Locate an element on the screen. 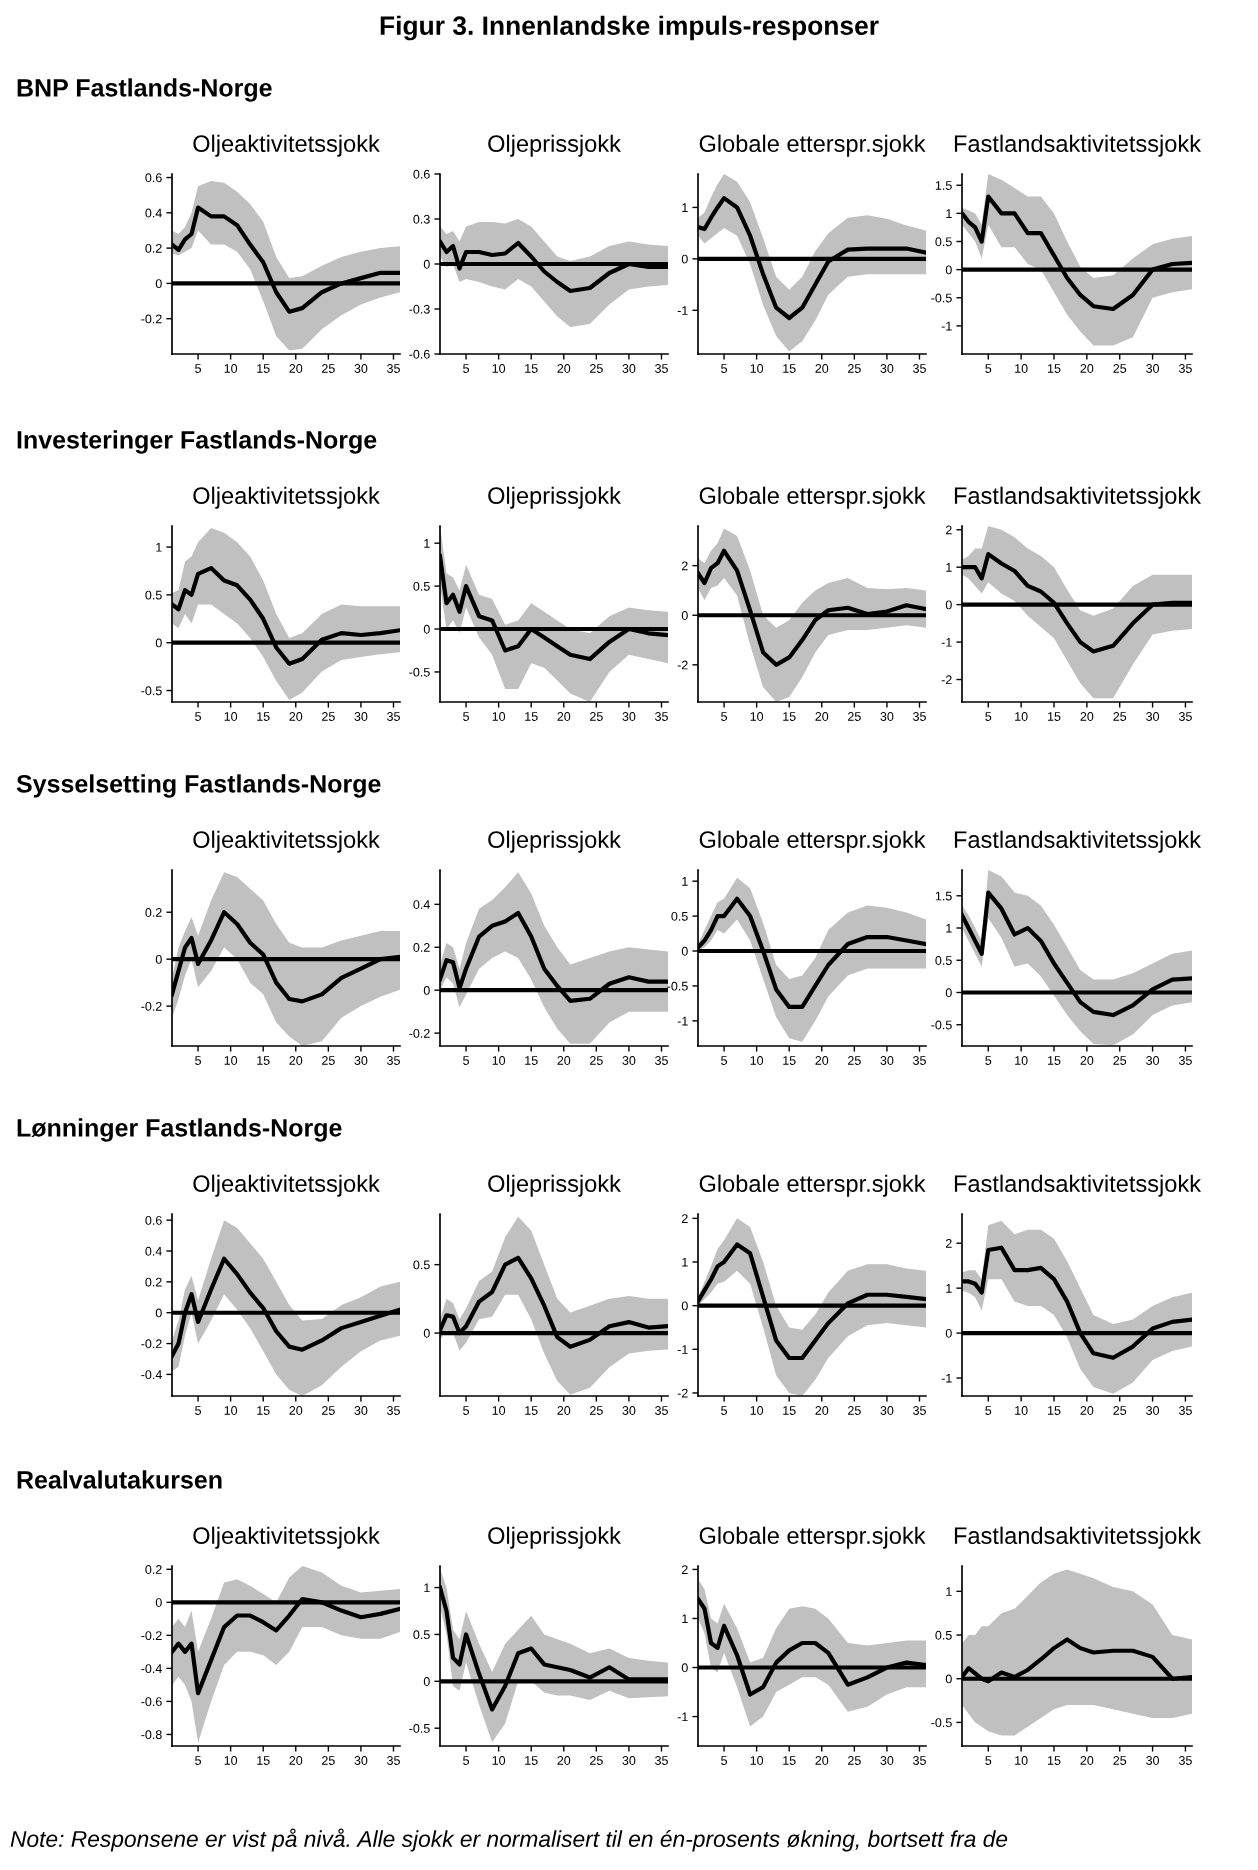 The image size is (1258, 1870). text: Note: Responsene er vist på nivå. Alle sjokk er normalisert til en én-prosents økning, bortsett fra de is located at coordinates (509, 1840).